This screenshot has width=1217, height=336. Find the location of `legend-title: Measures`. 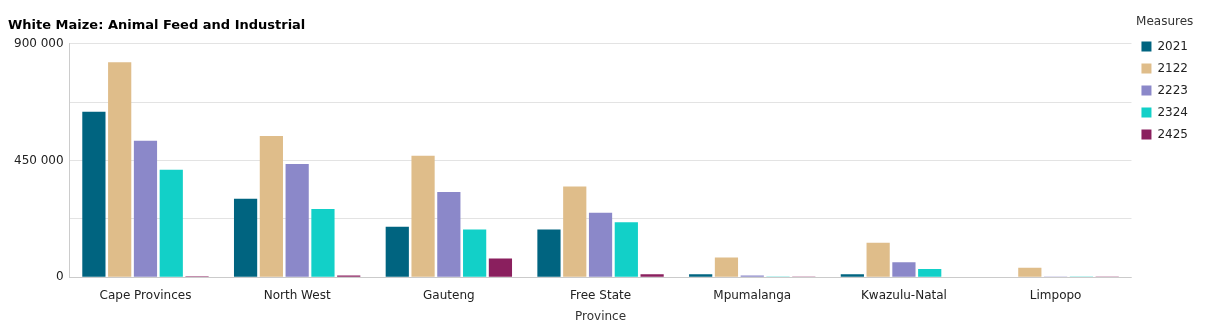

legend-title: Measures is located at coordinates (1165, 21).